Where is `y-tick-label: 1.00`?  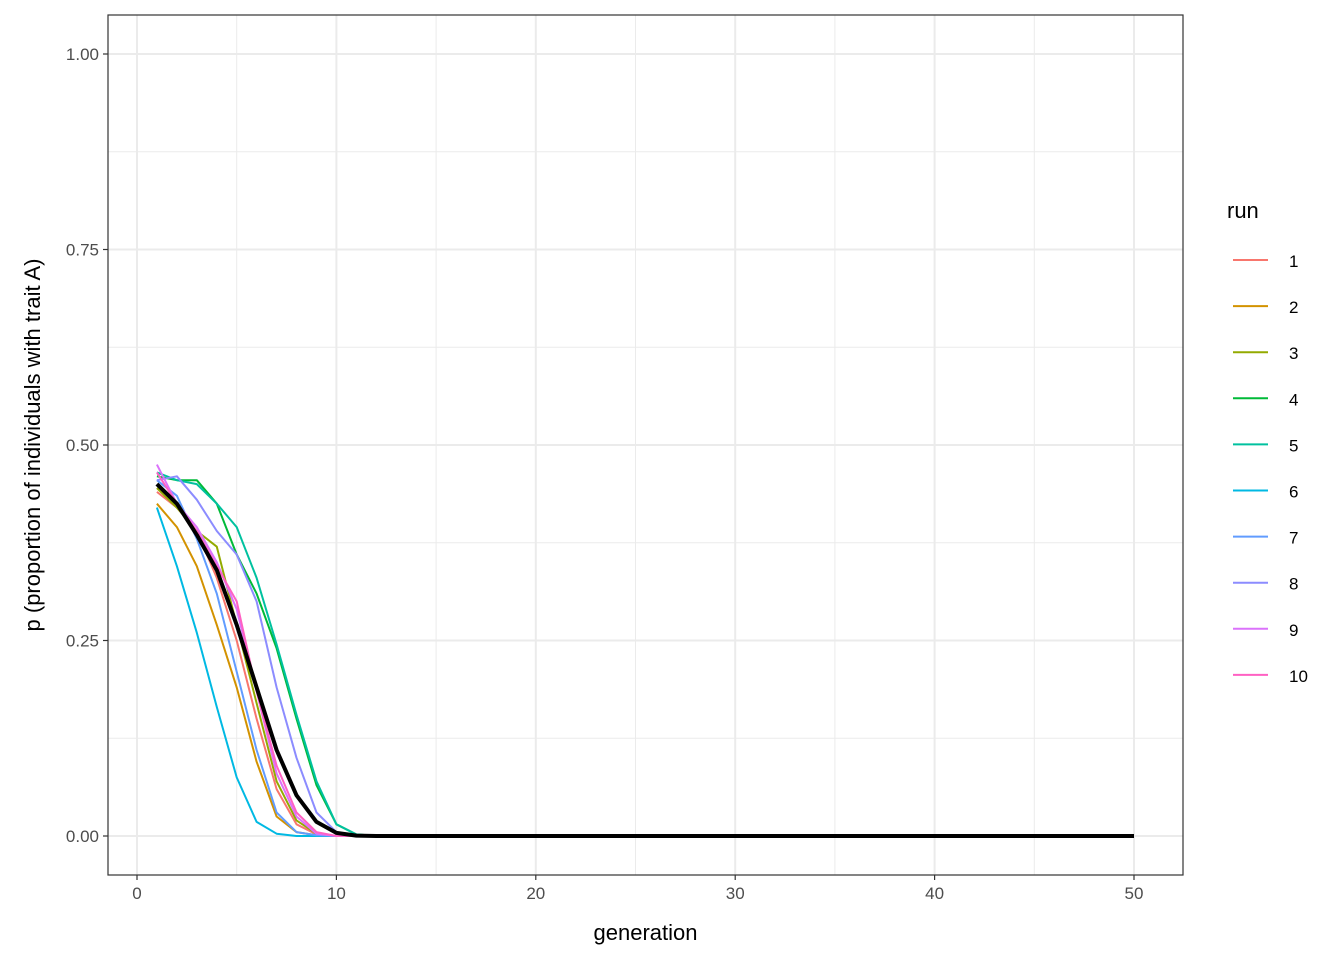 y-tick-label: 1.00 is located at coordinates (82, 54).